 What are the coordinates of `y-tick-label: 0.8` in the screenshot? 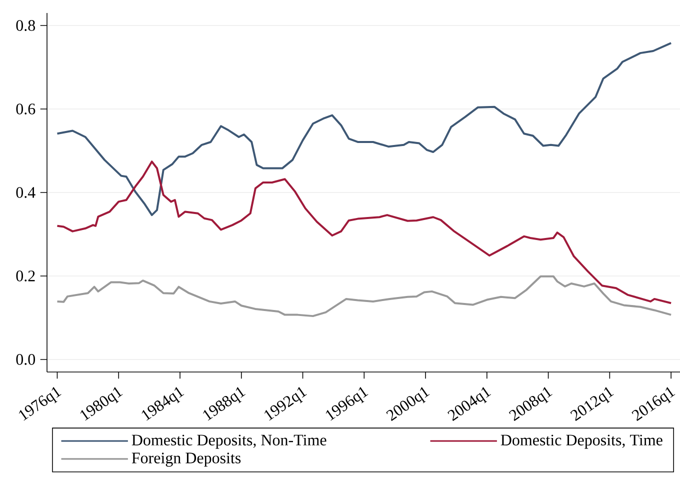 It's located at (26, 25).